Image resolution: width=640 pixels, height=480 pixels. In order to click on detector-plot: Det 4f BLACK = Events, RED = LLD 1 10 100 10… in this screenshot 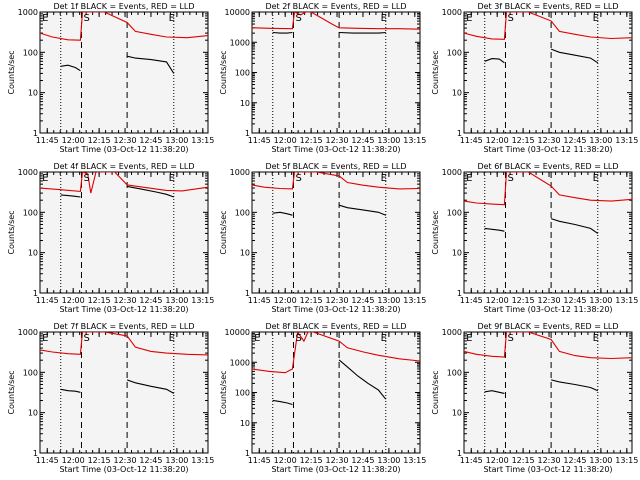, I will do `click(110, 238)`.